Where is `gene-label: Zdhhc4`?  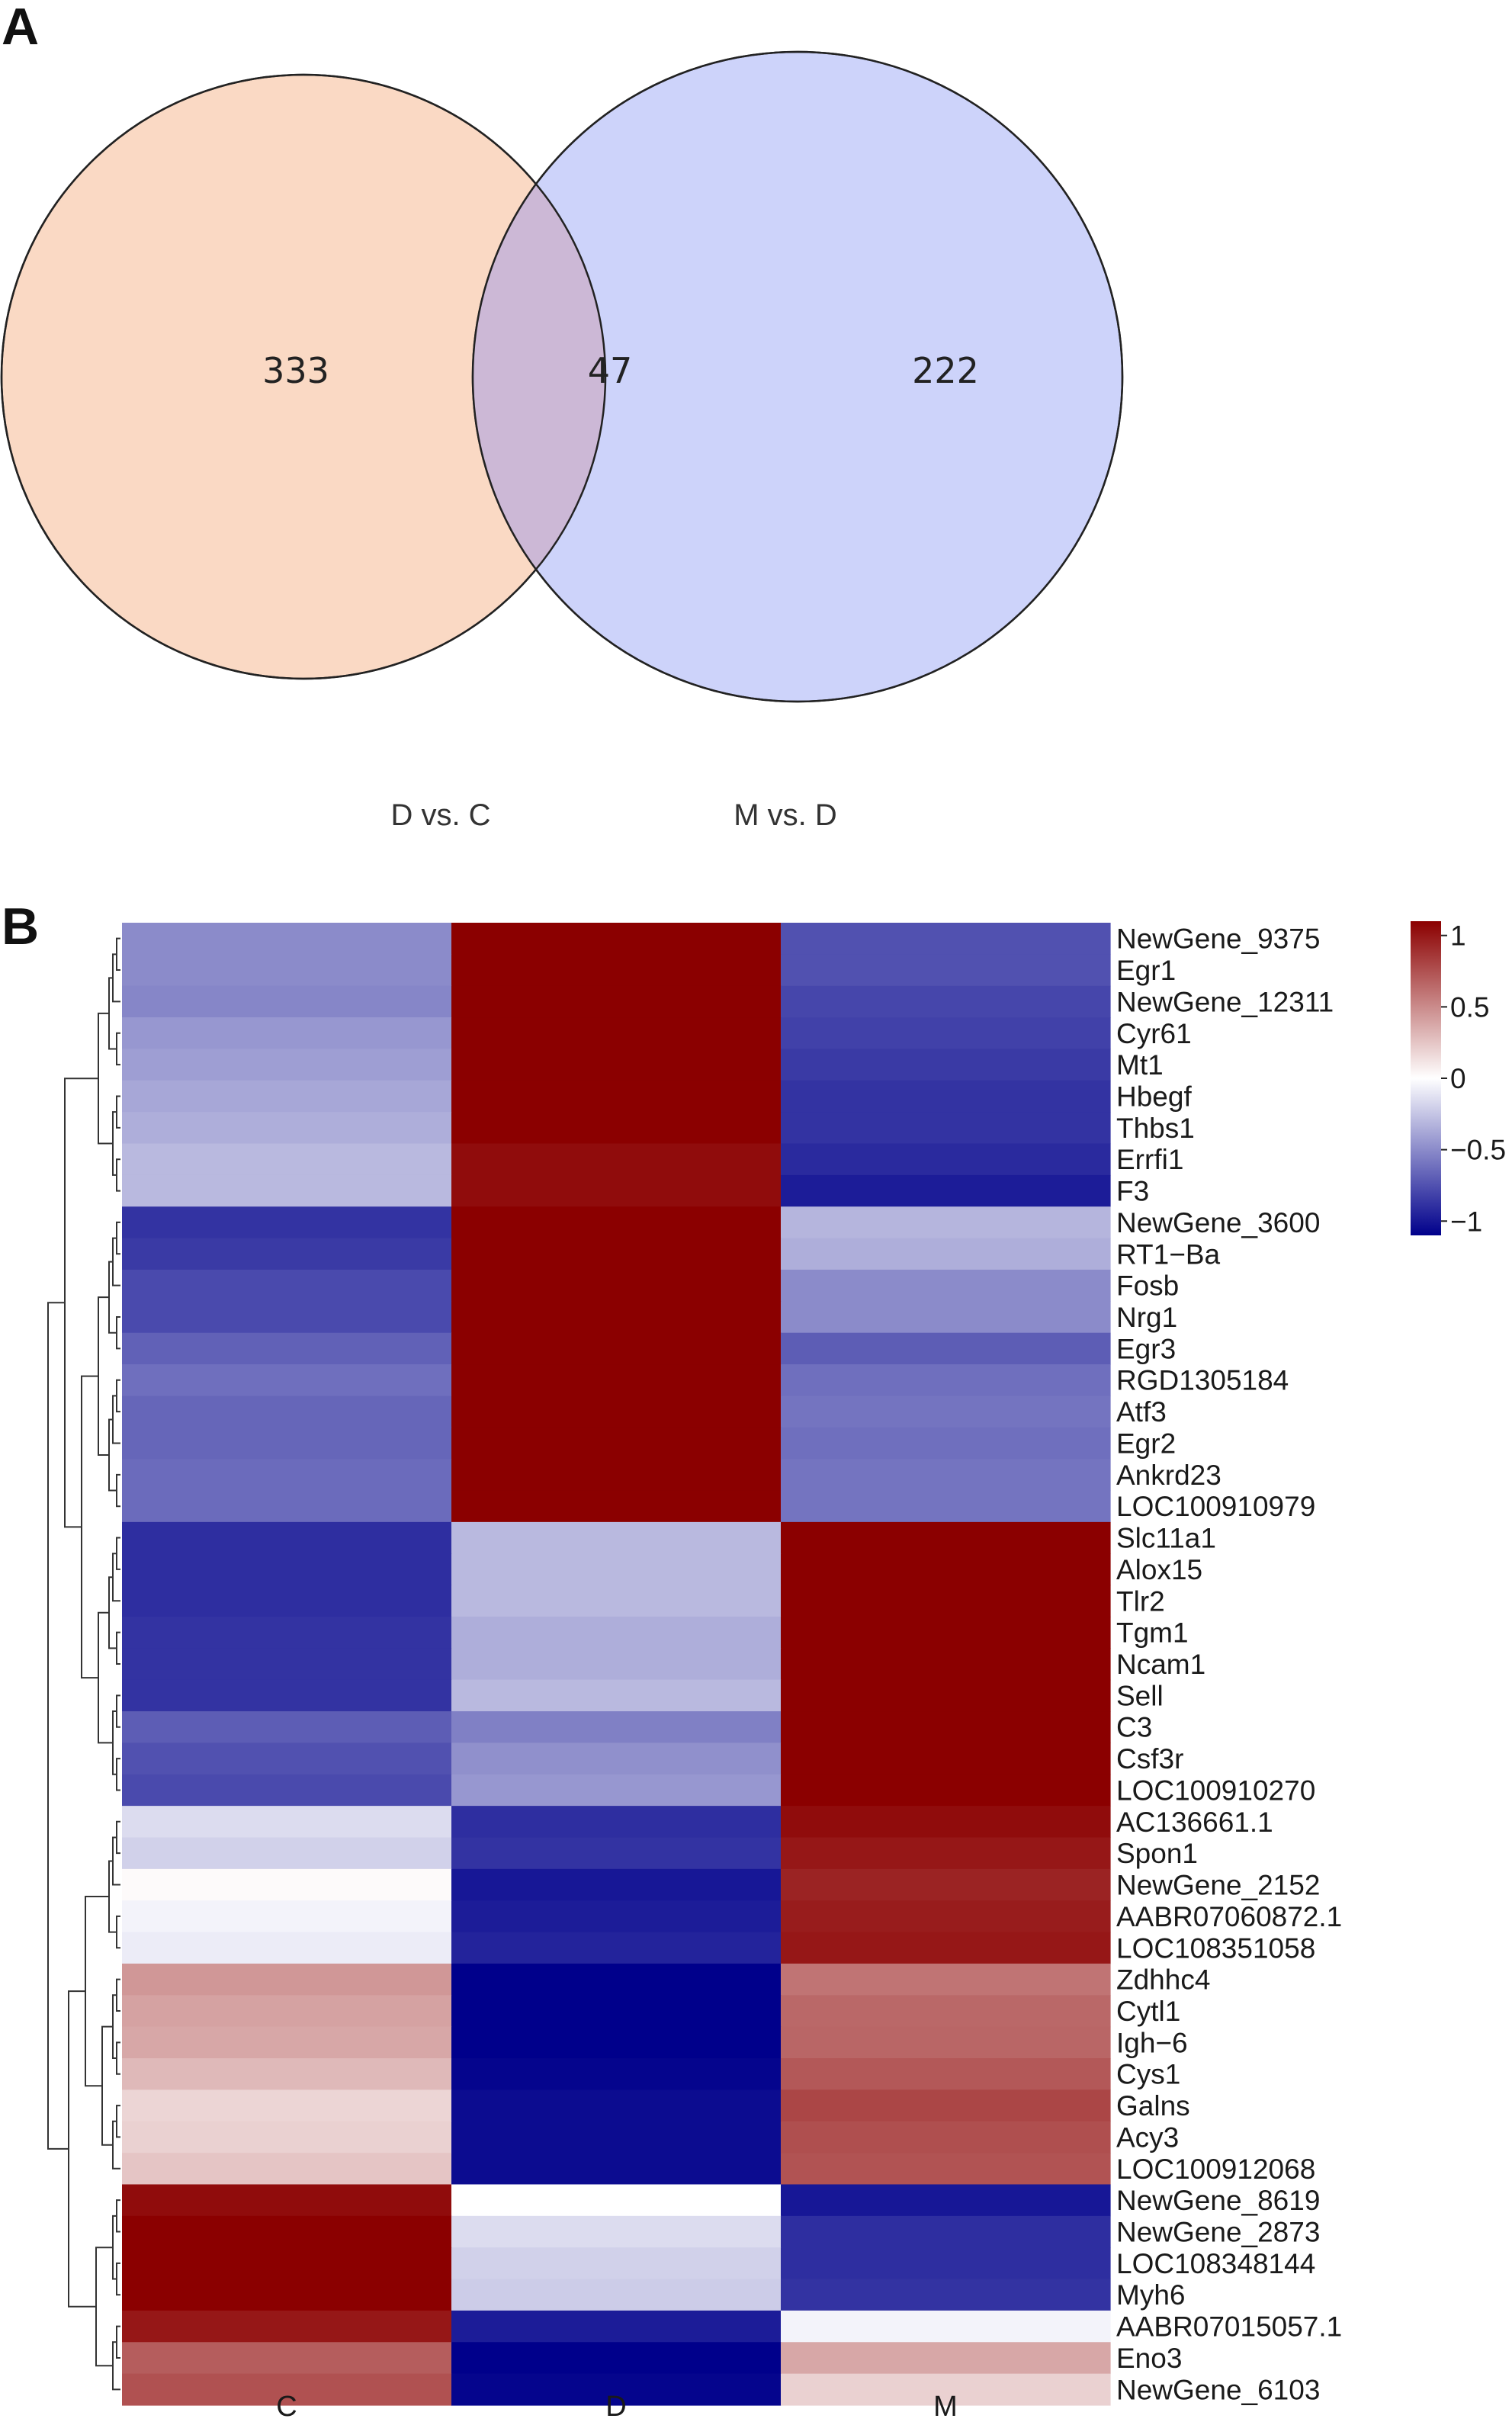 gene-label: Zdhhc4 is located at coordinates (1163, 1980).